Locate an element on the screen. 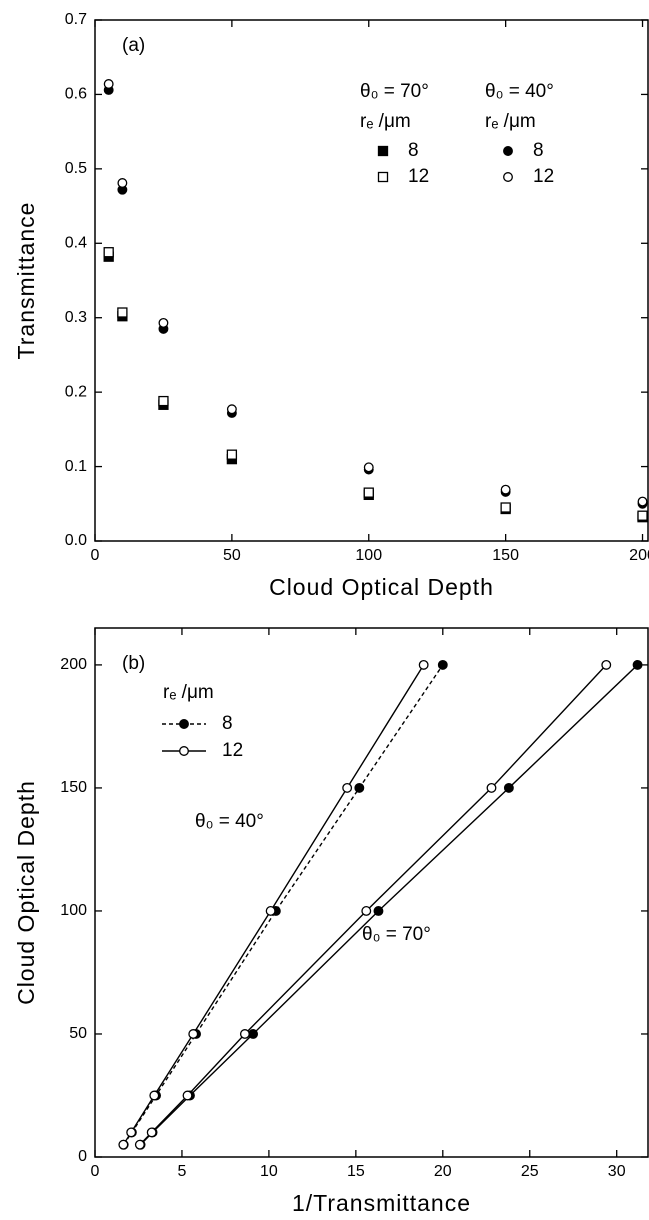  y-tick-label: 0.7 is located at coordinates (76, 19).